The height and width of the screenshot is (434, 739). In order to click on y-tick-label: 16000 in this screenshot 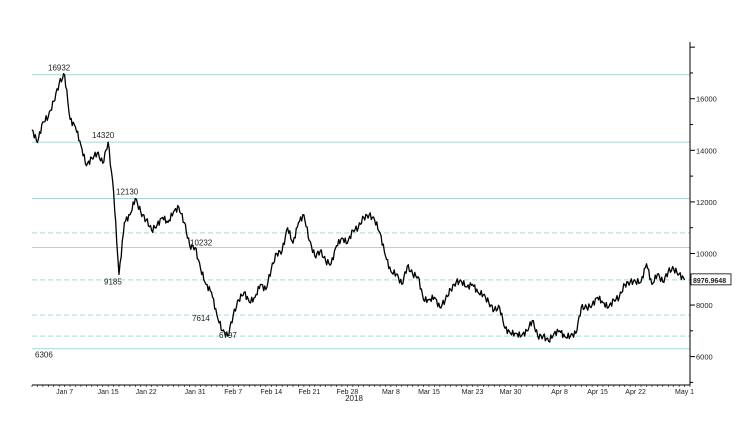, I will do `click(706, 99)`.